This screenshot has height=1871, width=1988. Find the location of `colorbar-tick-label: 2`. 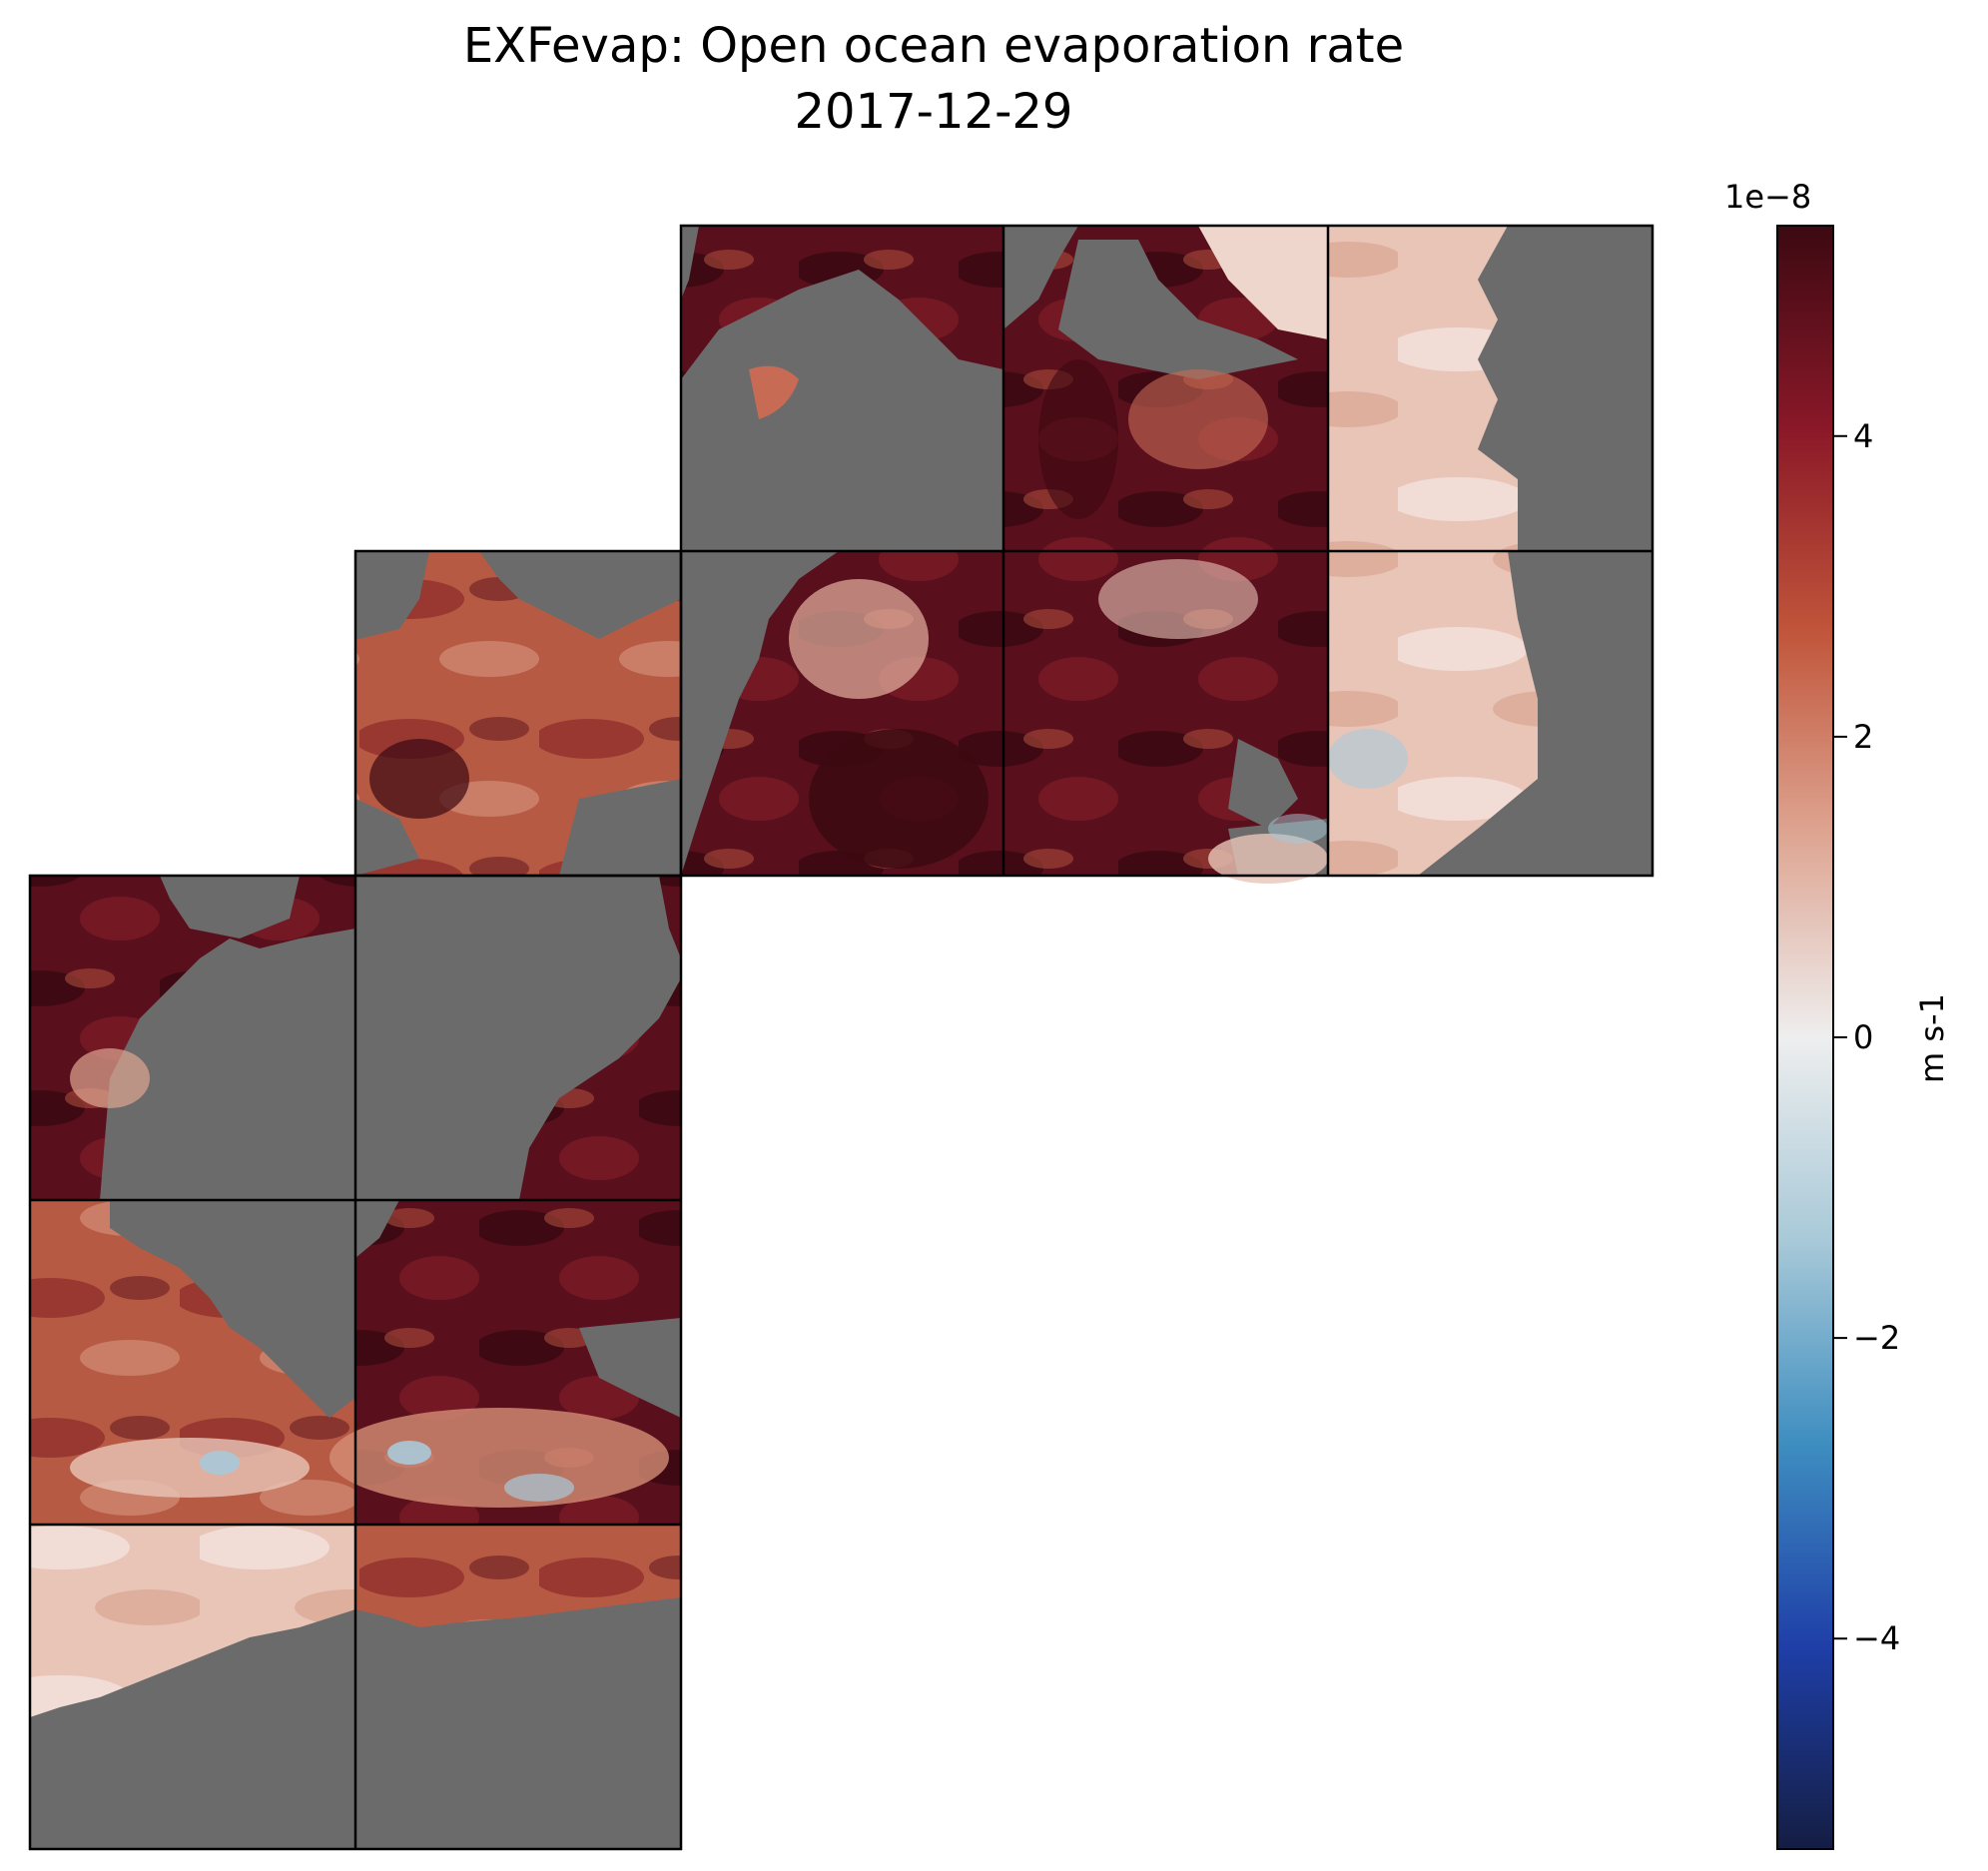

colorbar-tick-label: 2 is located at coordinates (1864, 736).